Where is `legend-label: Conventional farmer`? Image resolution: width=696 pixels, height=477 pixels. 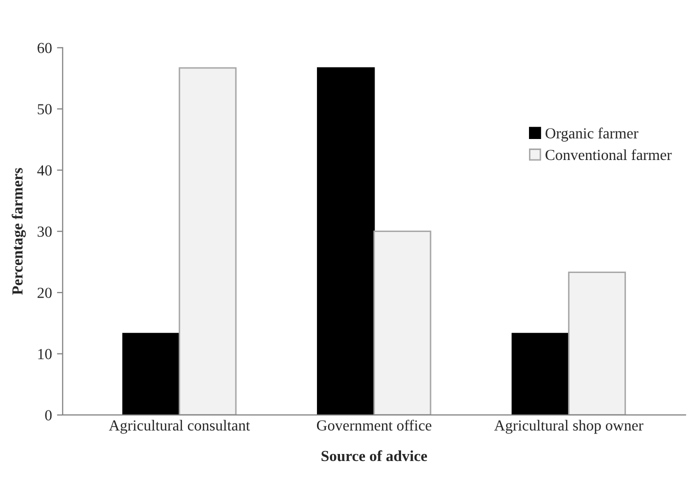 legend-label: Conventional farmer is located at coordinates (609, 154).